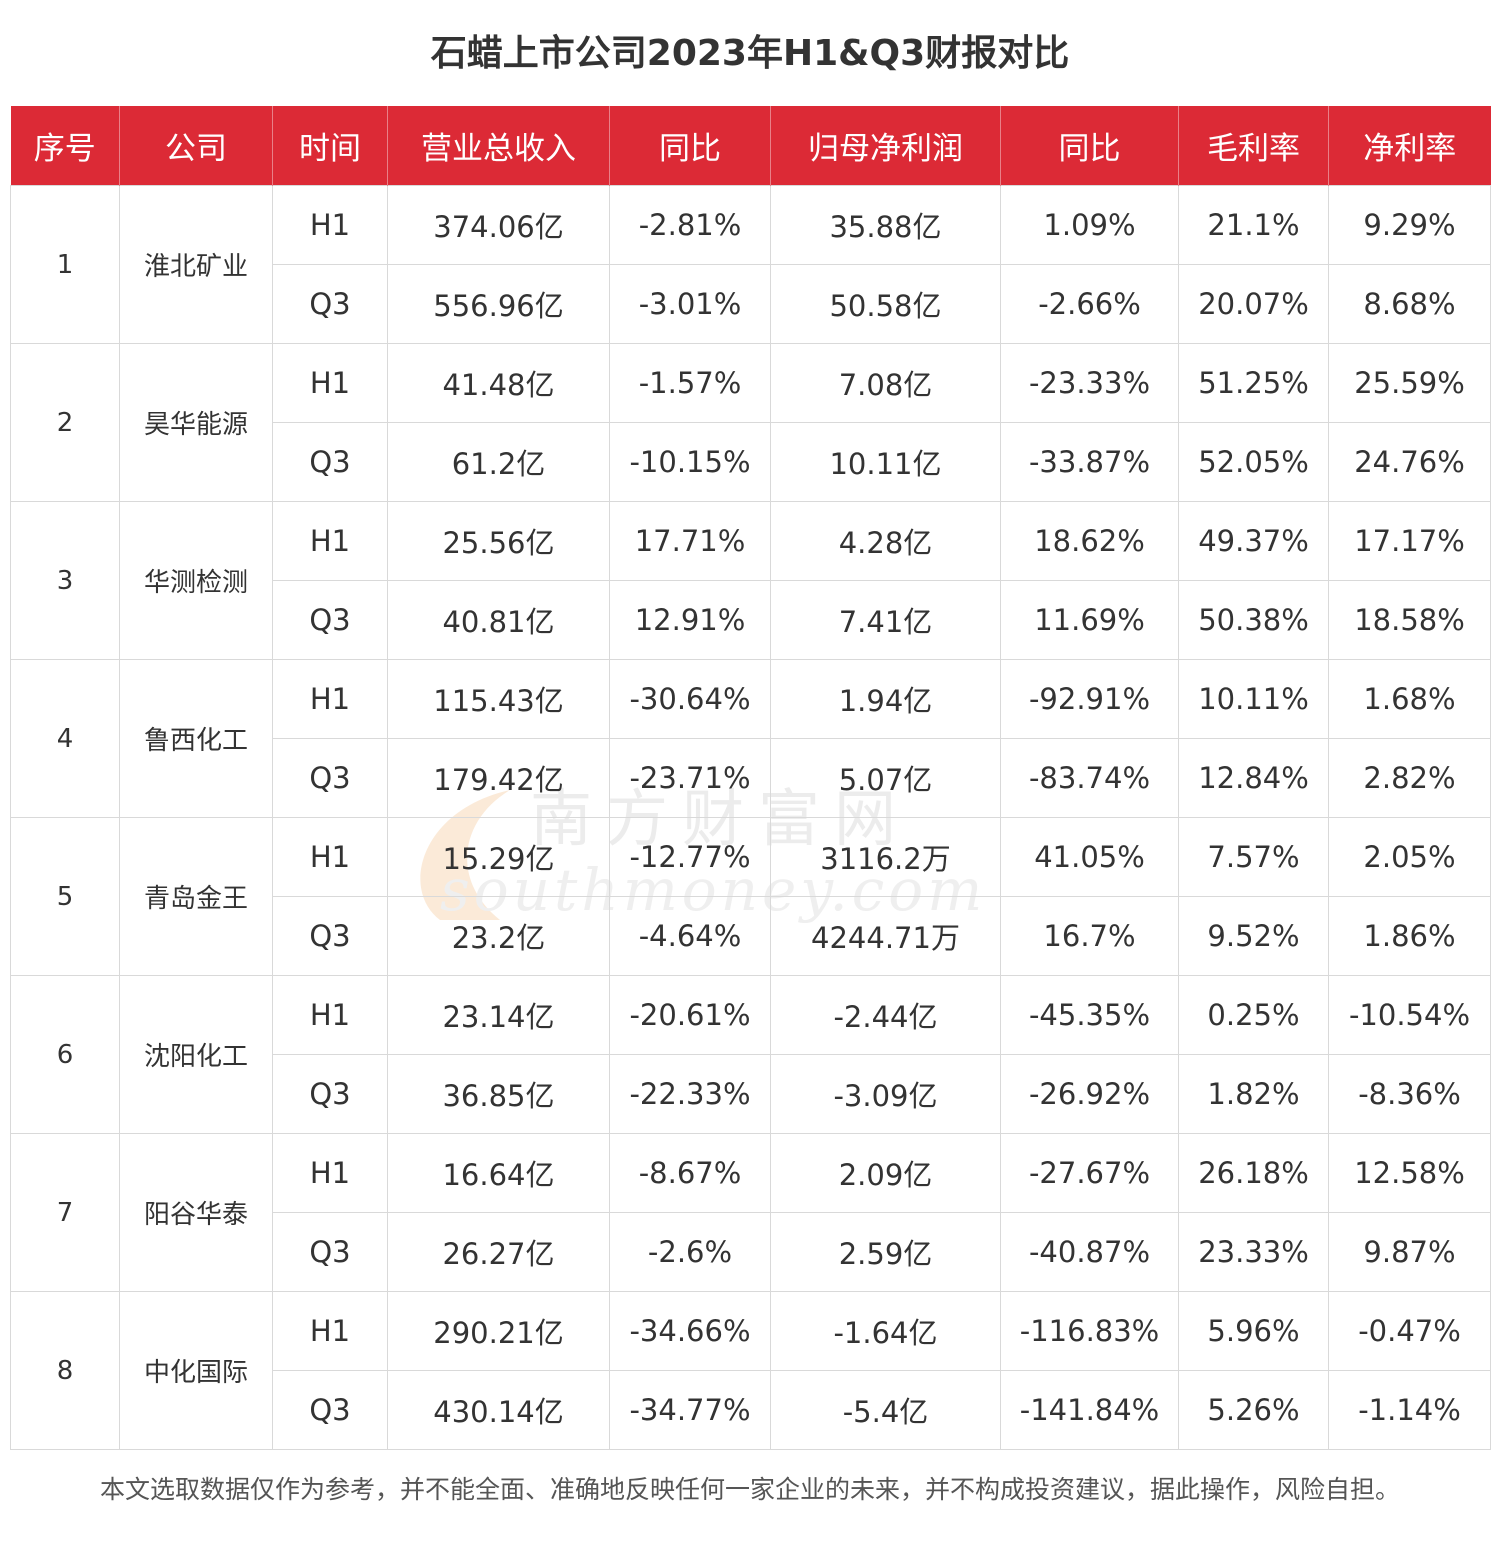  What do you see at coordinates (65, 580) in the screenshot?
I see `row-seq: 3` at bounding box center [65, 580].